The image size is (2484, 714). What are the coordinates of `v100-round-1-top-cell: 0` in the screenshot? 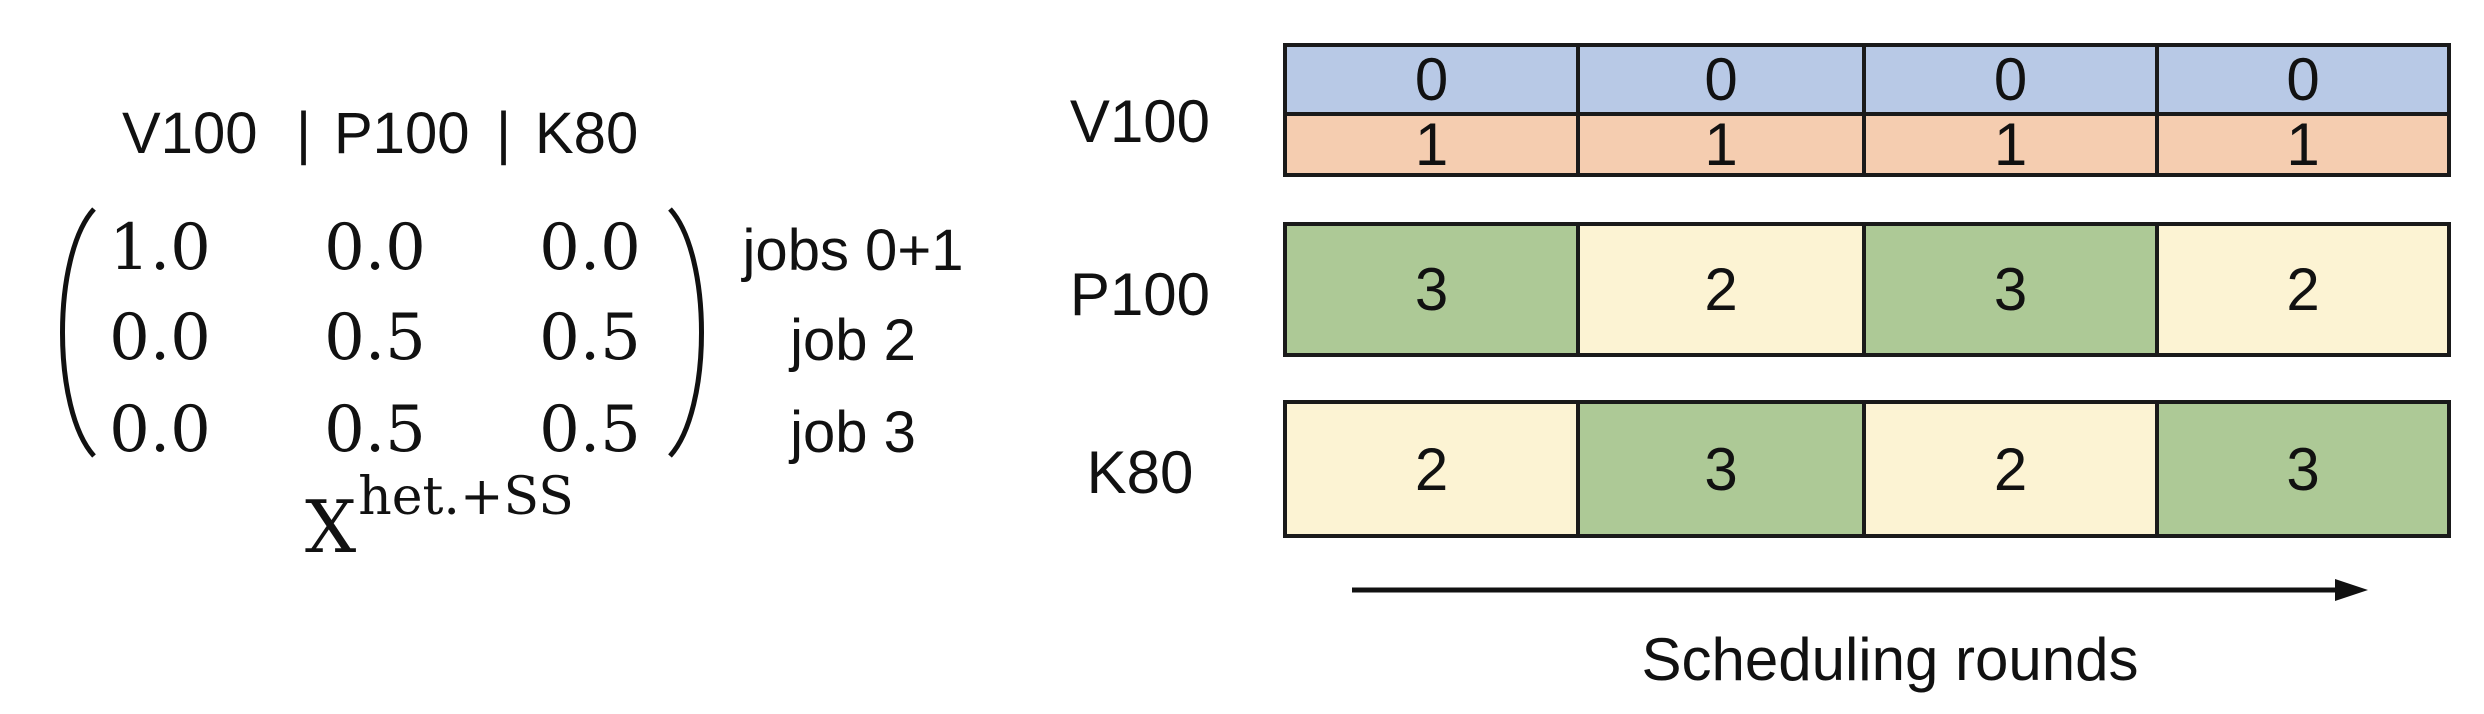 It's located at (1431, 79).